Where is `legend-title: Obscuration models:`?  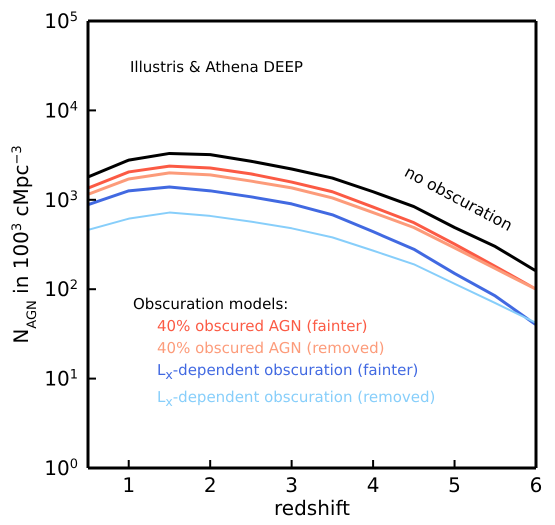
legend-title: Obscuration models: is located at coordinates (211, 304).